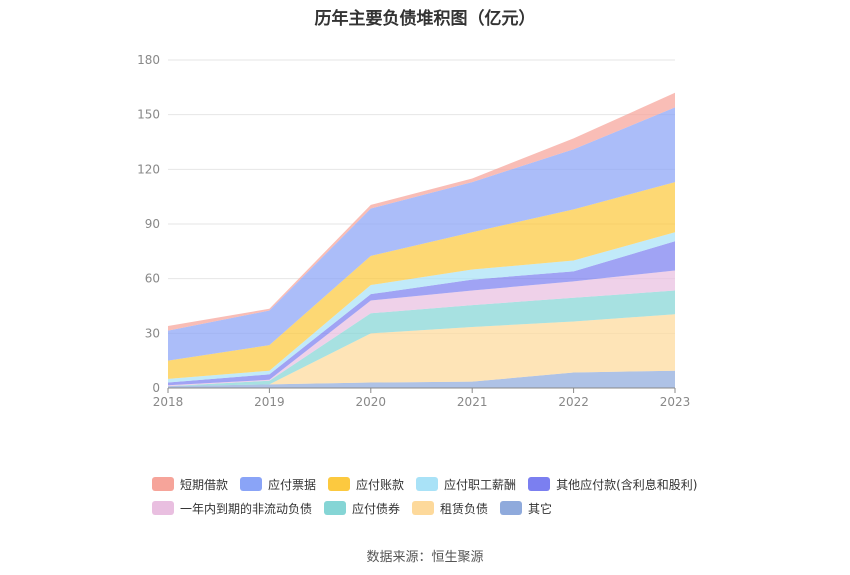 This screenshot has width=850, height=575. Describe the element at coordinates (425, 557) in the screenshot. I see `data-source: 数据来源：恒生聚源` at that location.